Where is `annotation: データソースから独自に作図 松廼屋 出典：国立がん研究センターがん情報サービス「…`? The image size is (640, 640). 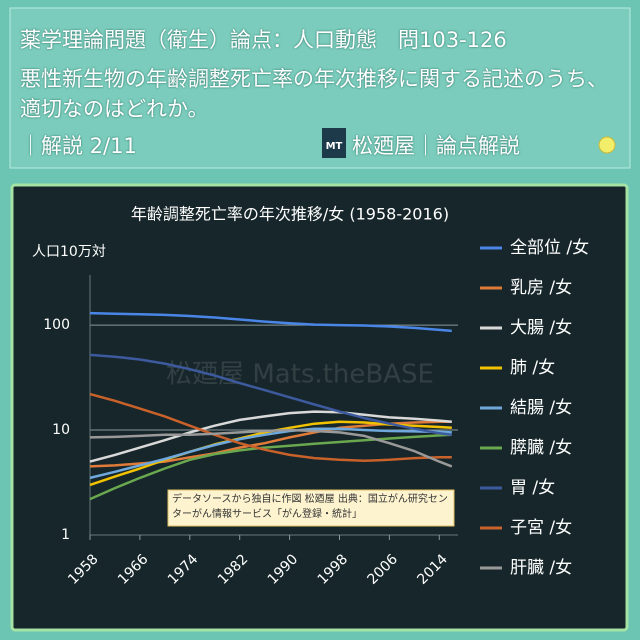 annotation: データソースから独自に作図 松廼屋 出典：国立がん研究センターがん情報サービス「… is located at coordinates (310, 507).